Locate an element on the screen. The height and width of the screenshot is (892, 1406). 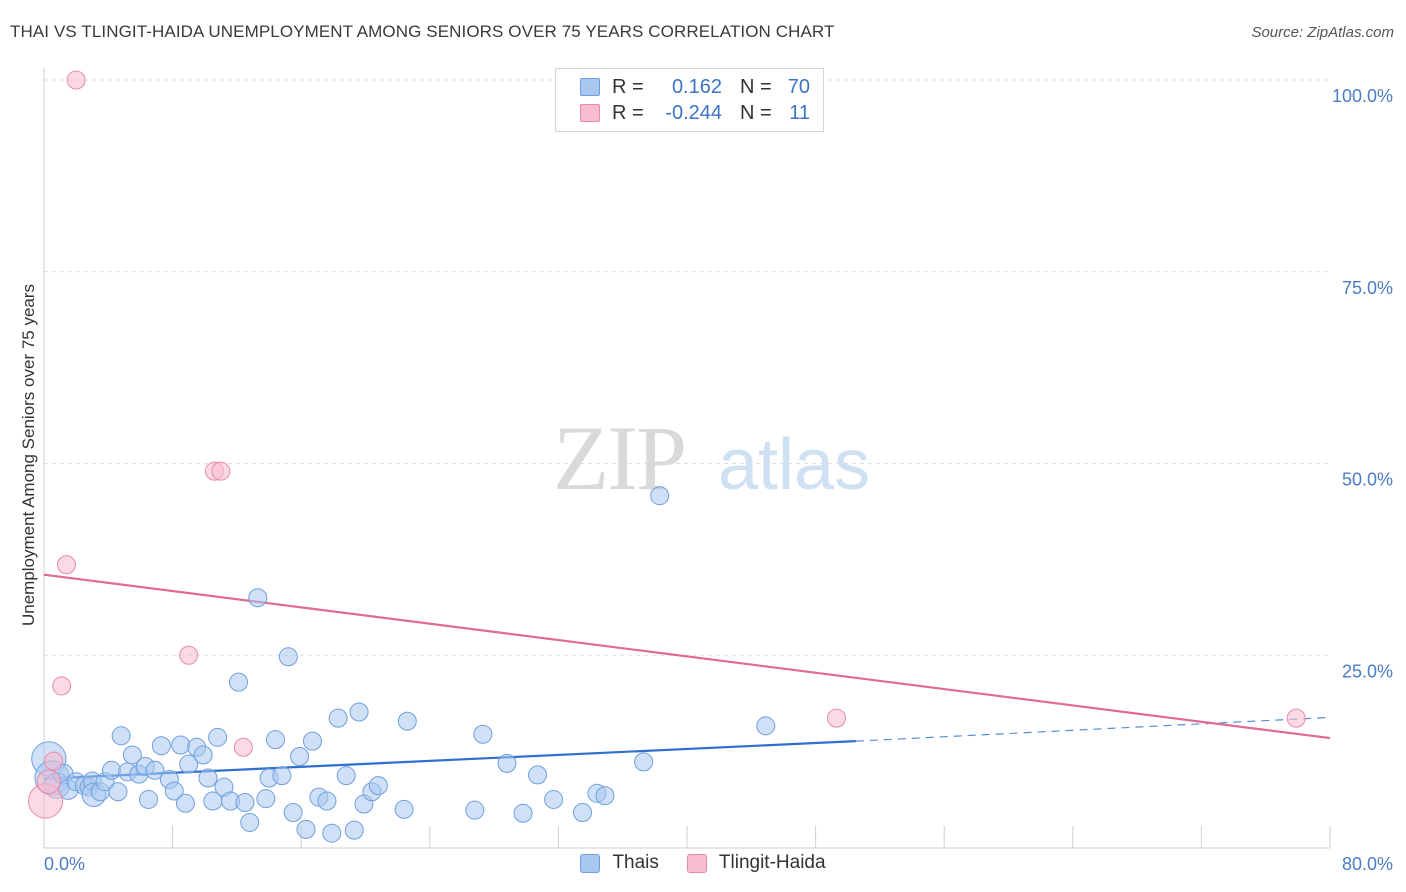
x-tick-label: 80.0% is located at coordinates (1367, 864).